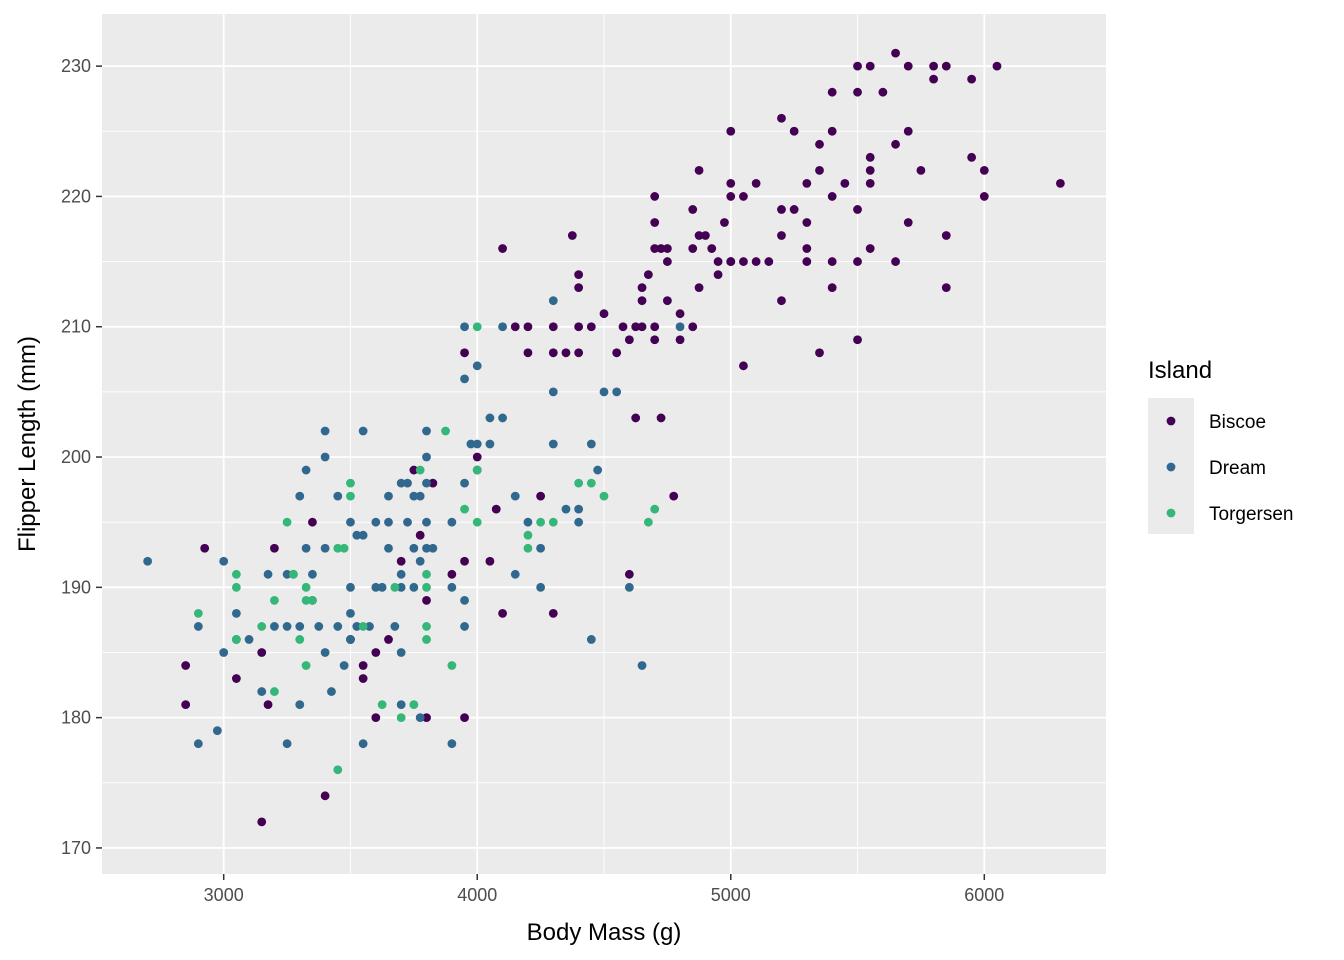 Image resolution: width=1344 pixels, height=960 pixels. Describe the element at coordinates (76, 457) in the screenshot. I see `y-tick-label: 200` at that location.